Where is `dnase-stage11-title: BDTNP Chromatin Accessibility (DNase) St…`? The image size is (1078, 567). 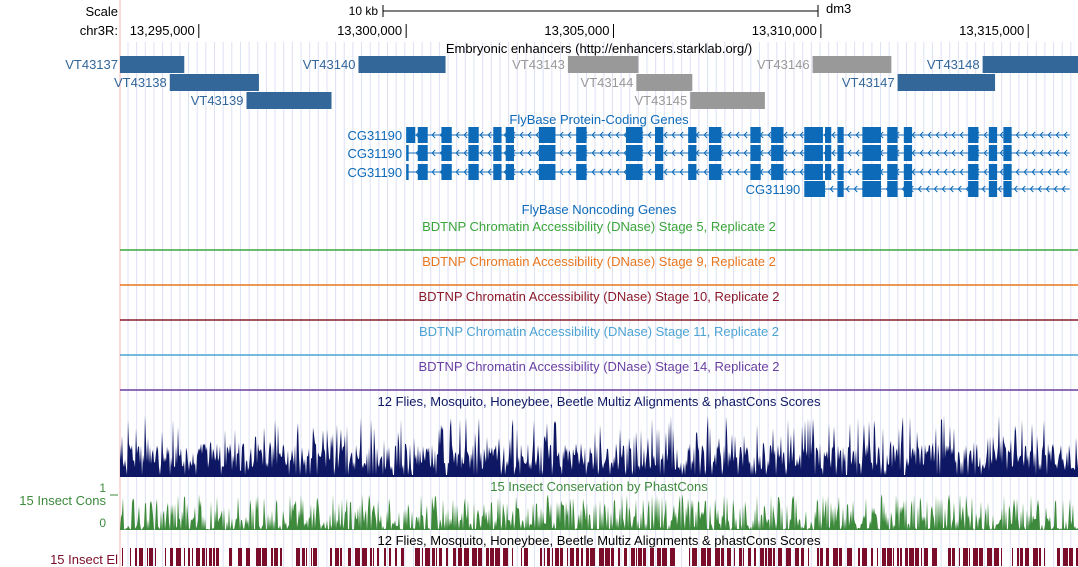 dnase-stage11-title: BDTNP Chromatin Accessibility (DNase) St… is located at coordinates (599, 331).